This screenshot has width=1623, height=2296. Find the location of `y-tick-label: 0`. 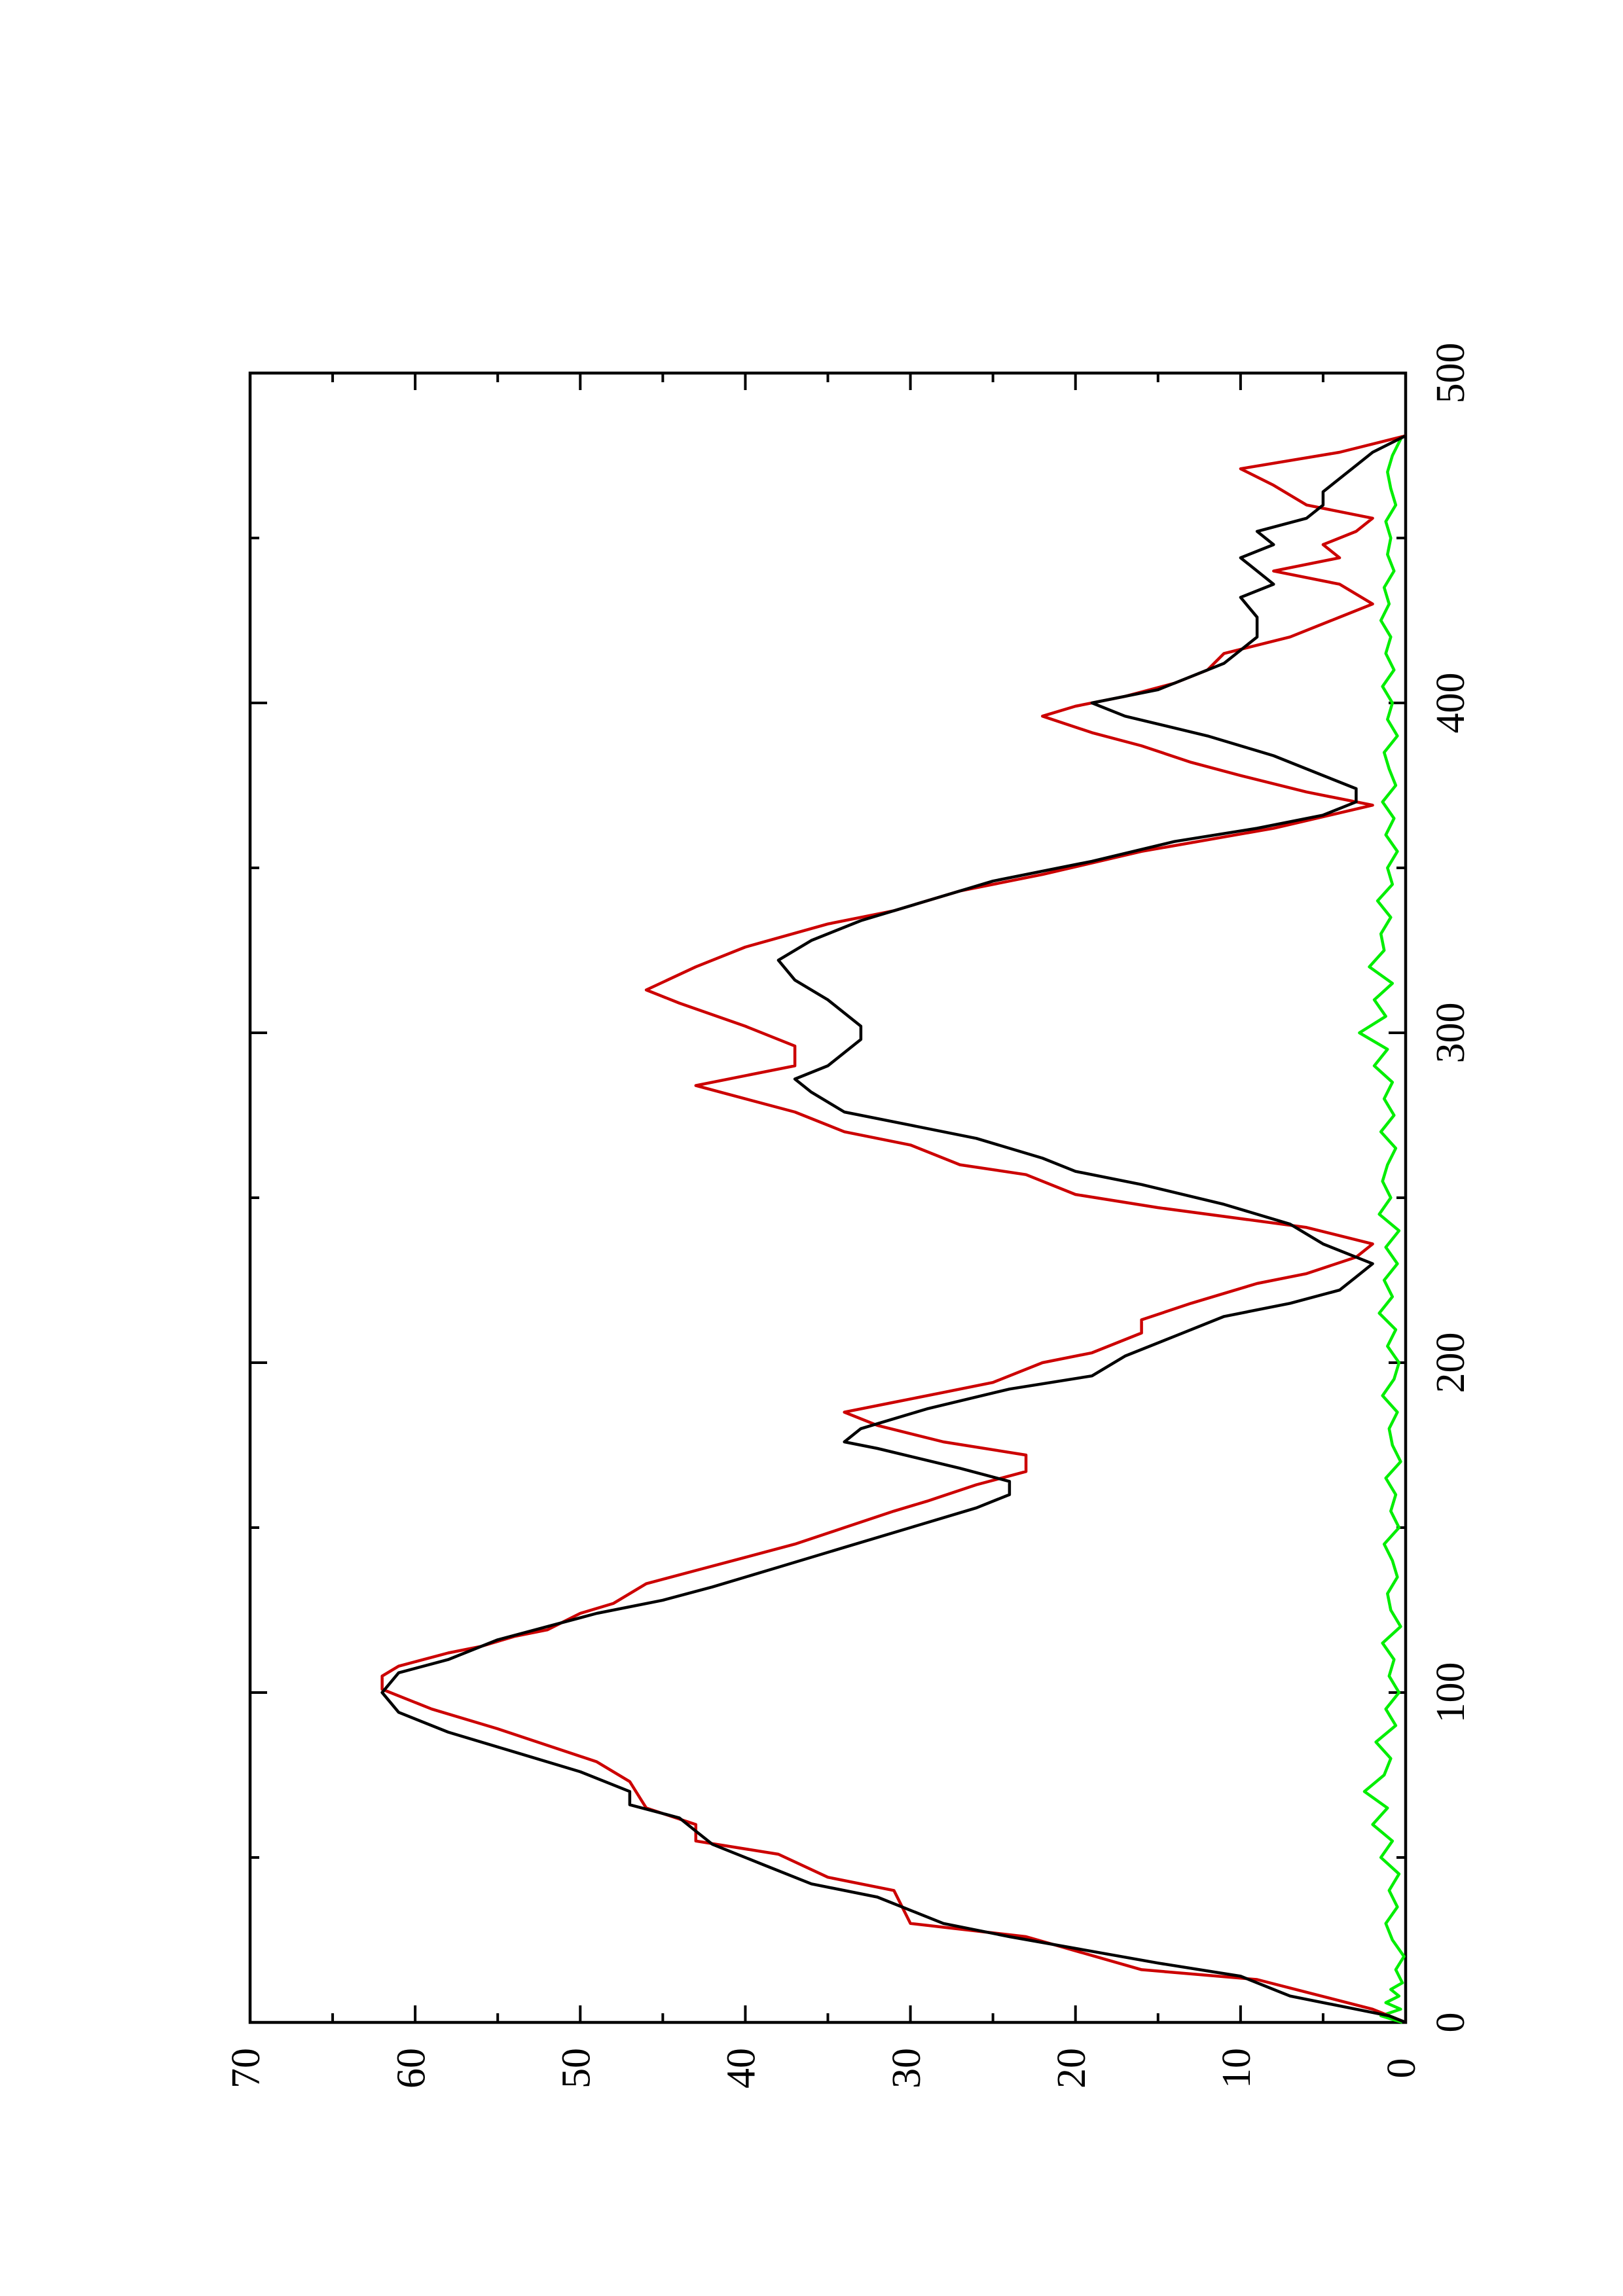

y-tick-label: 0 is located at coordinates (1401, 2068).